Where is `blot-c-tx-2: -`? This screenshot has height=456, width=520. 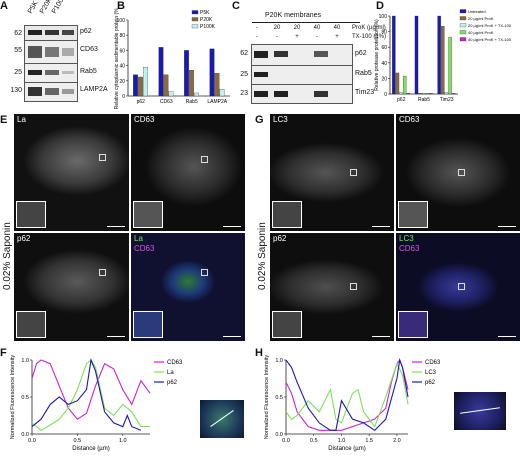
blot-c-tx-2: - is located at coordinates (277, 37).